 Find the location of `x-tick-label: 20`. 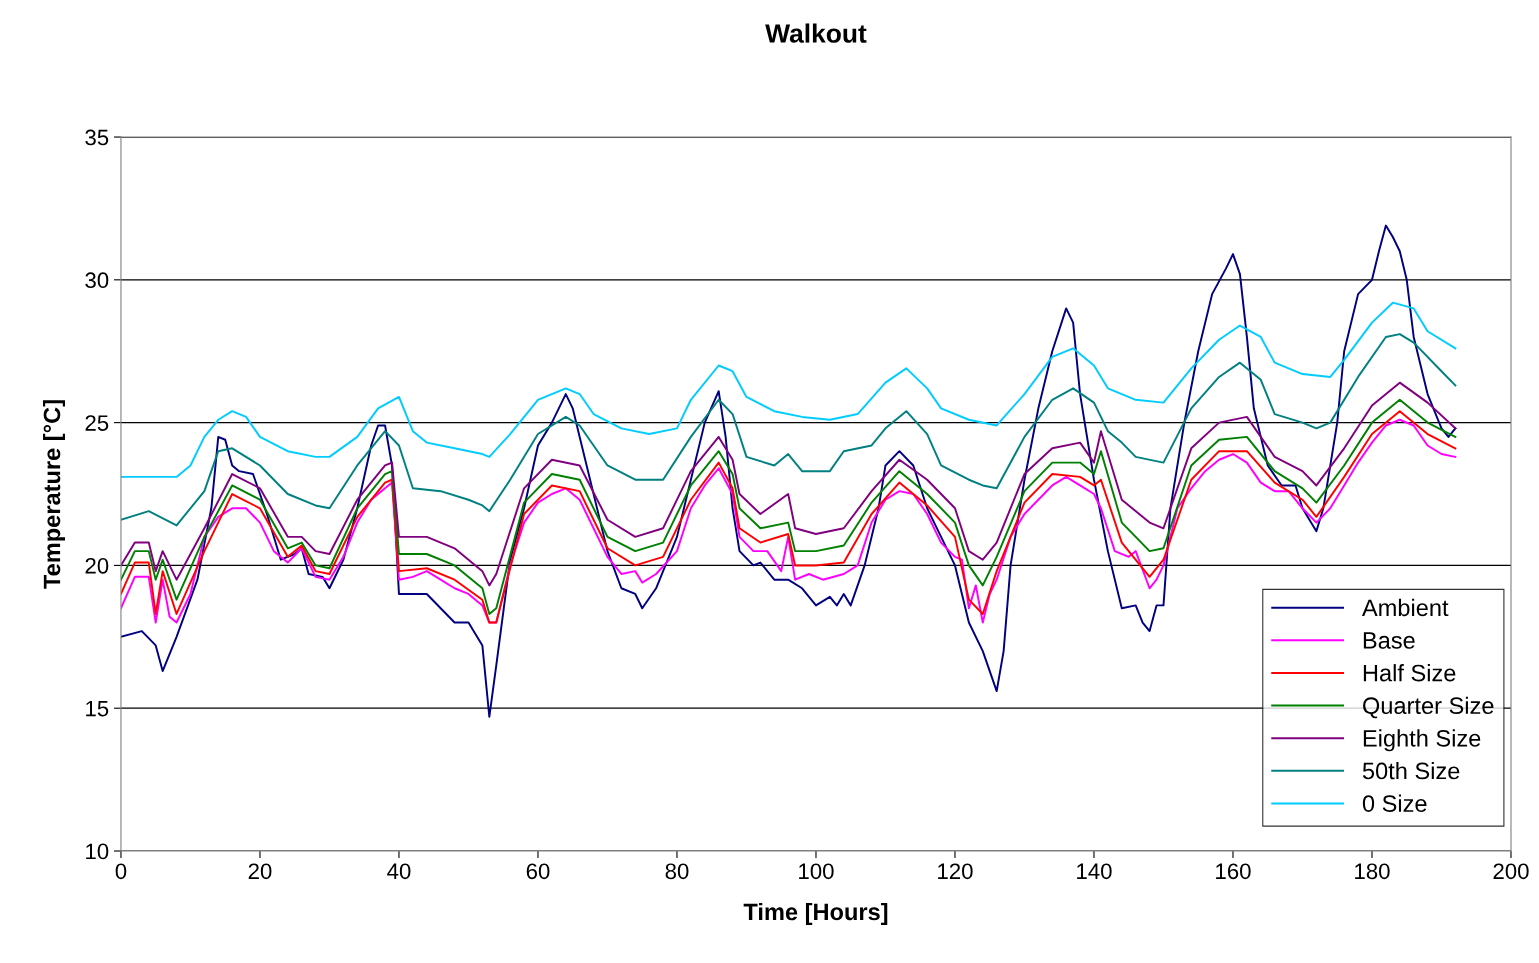

x-tick-label: 20 is located at coordinates (260, 871).